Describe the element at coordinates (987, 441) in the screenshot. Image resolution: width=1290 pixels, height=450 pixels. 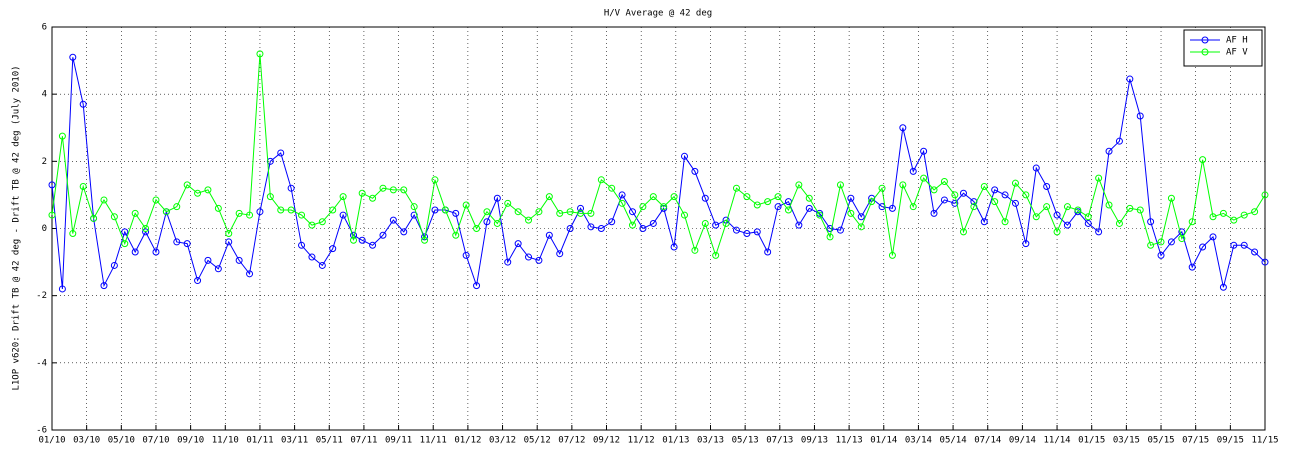
I see `x-tick-label: 07/14` at that location.